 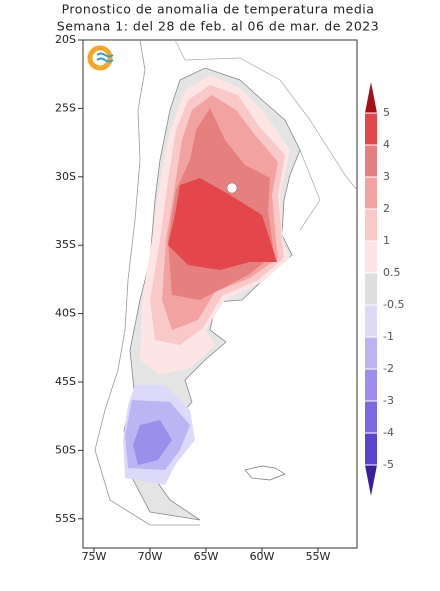 What do you see at coordinates (65, 244) in the screenshot?
I see `lat-tick-label: 35S` at bounding box center [65, 244].